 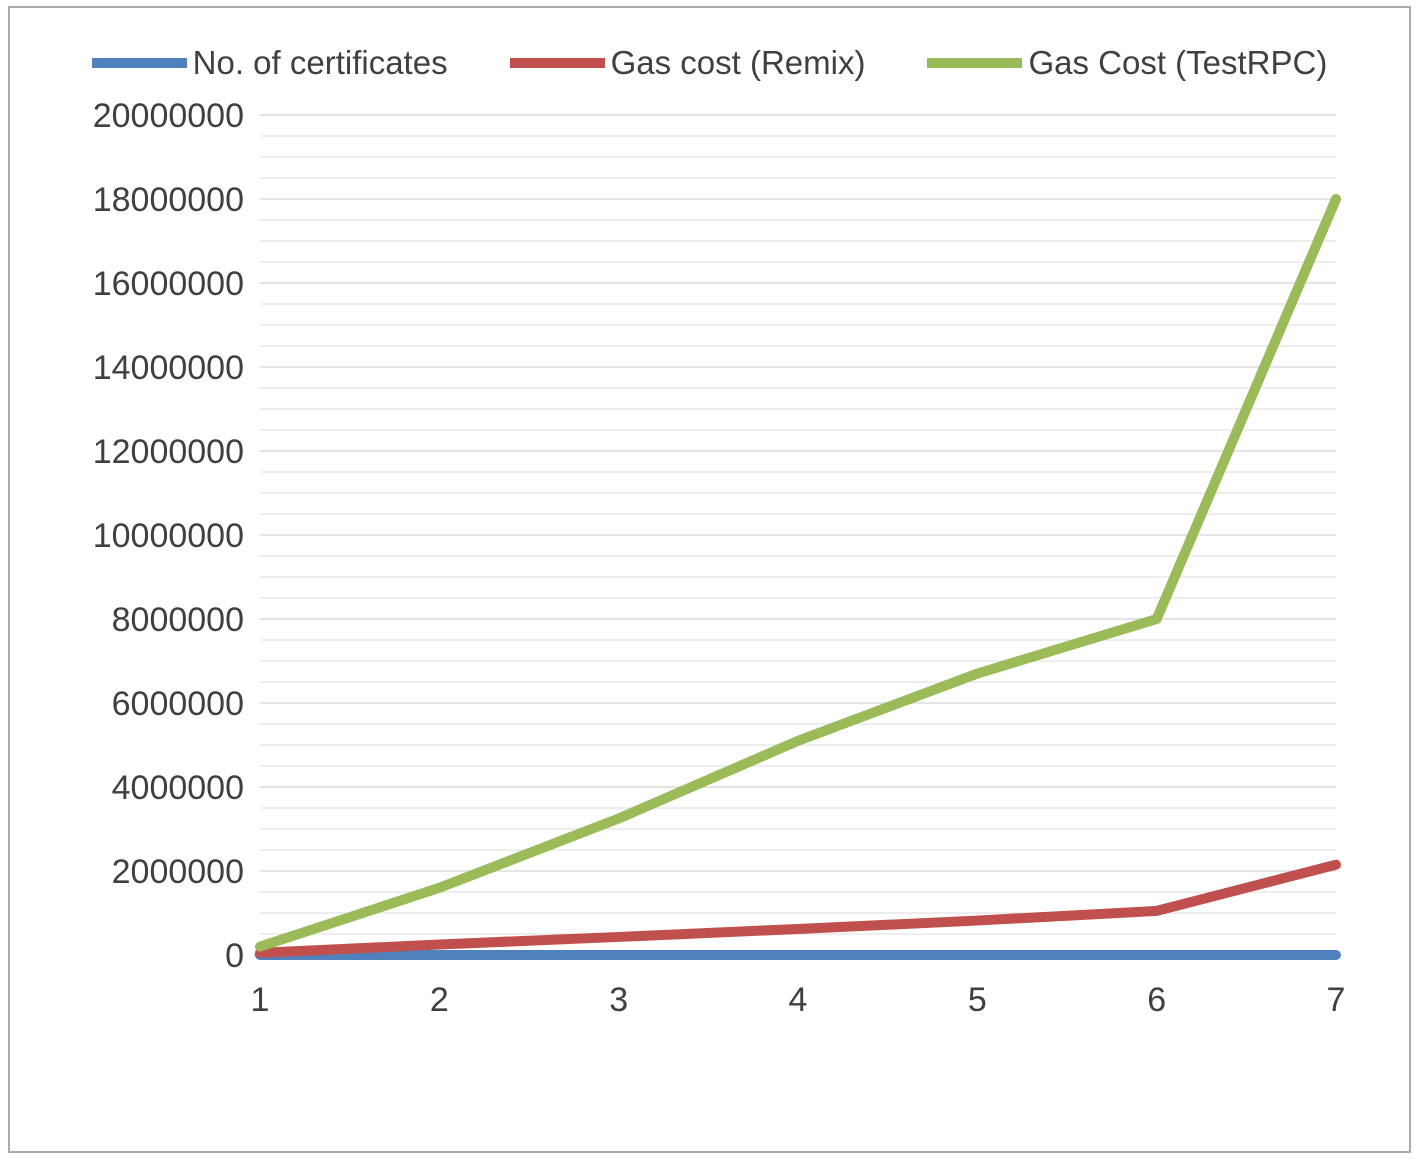 What do you see at coordinates (1178, 62) in the screenshot?
I see `legend-label-3: Gas Cost (TestRPC)` at bounding box center [1178, 62].